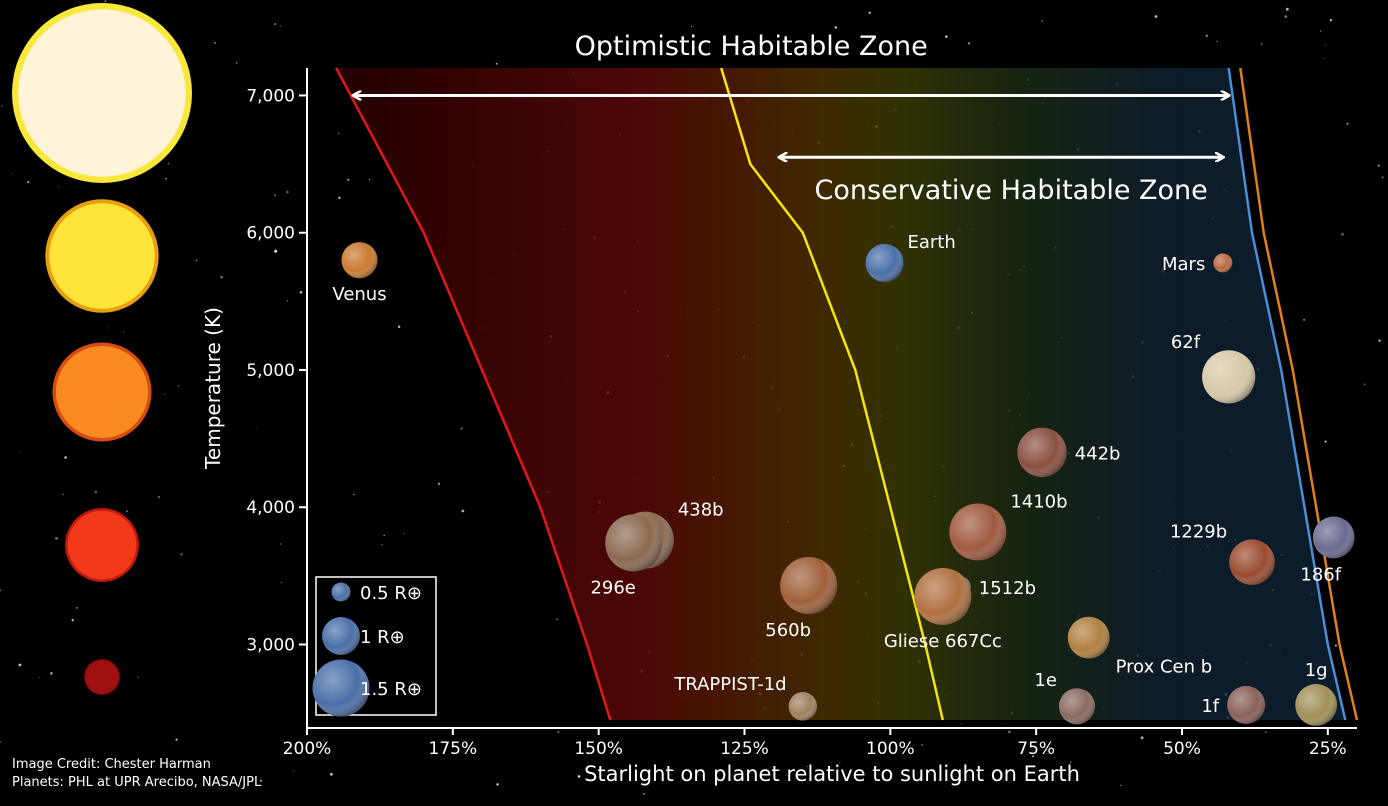 This screenshot has height=806, width=1388. Describe the element at coordinates (910, 257) in the screenshot. I see `planet-earth: Earth` at that location.